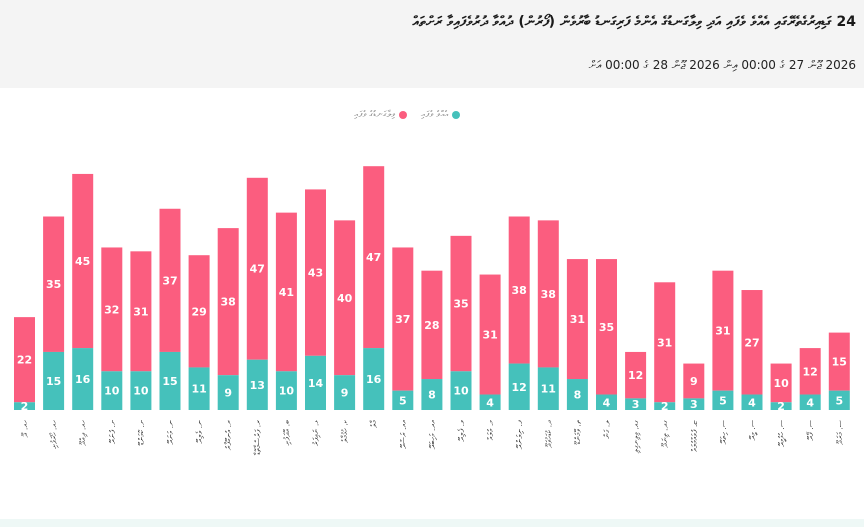 The image size is (864, 527). Describe the element at coordinates (694, 436) in the screenshot. I see `x-tick-label: ޏ. ފުވައްމުލައް` at that location.